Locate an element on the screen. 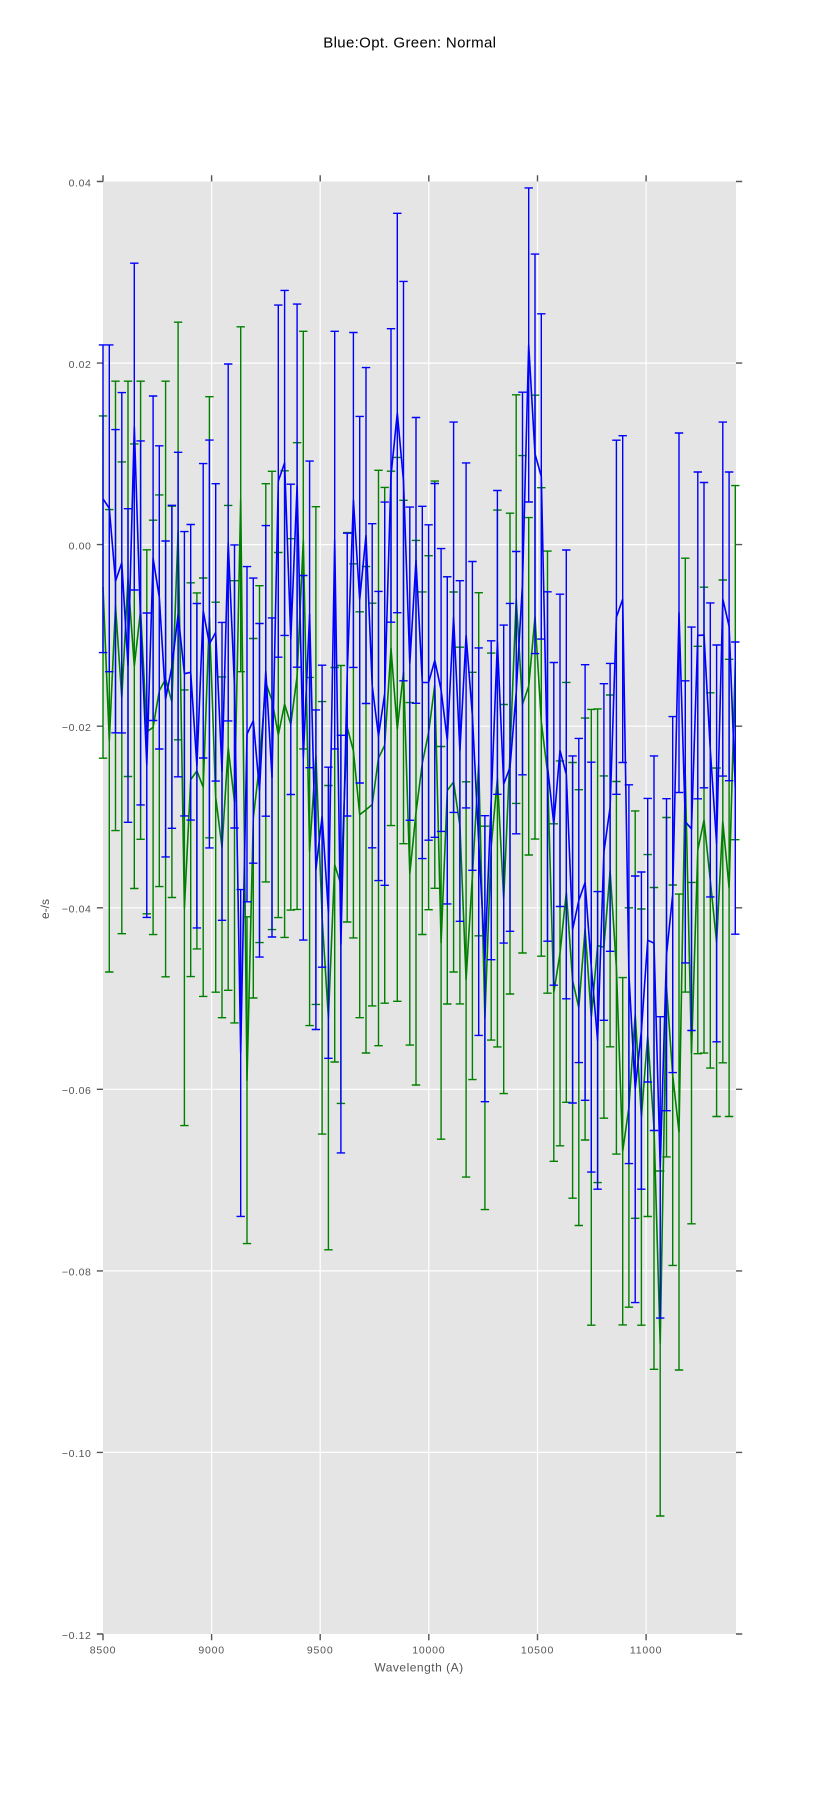 The height and width of the screenshot is (1817, 817). svg-text: −0.08 is located at coordinates (77, 1273).